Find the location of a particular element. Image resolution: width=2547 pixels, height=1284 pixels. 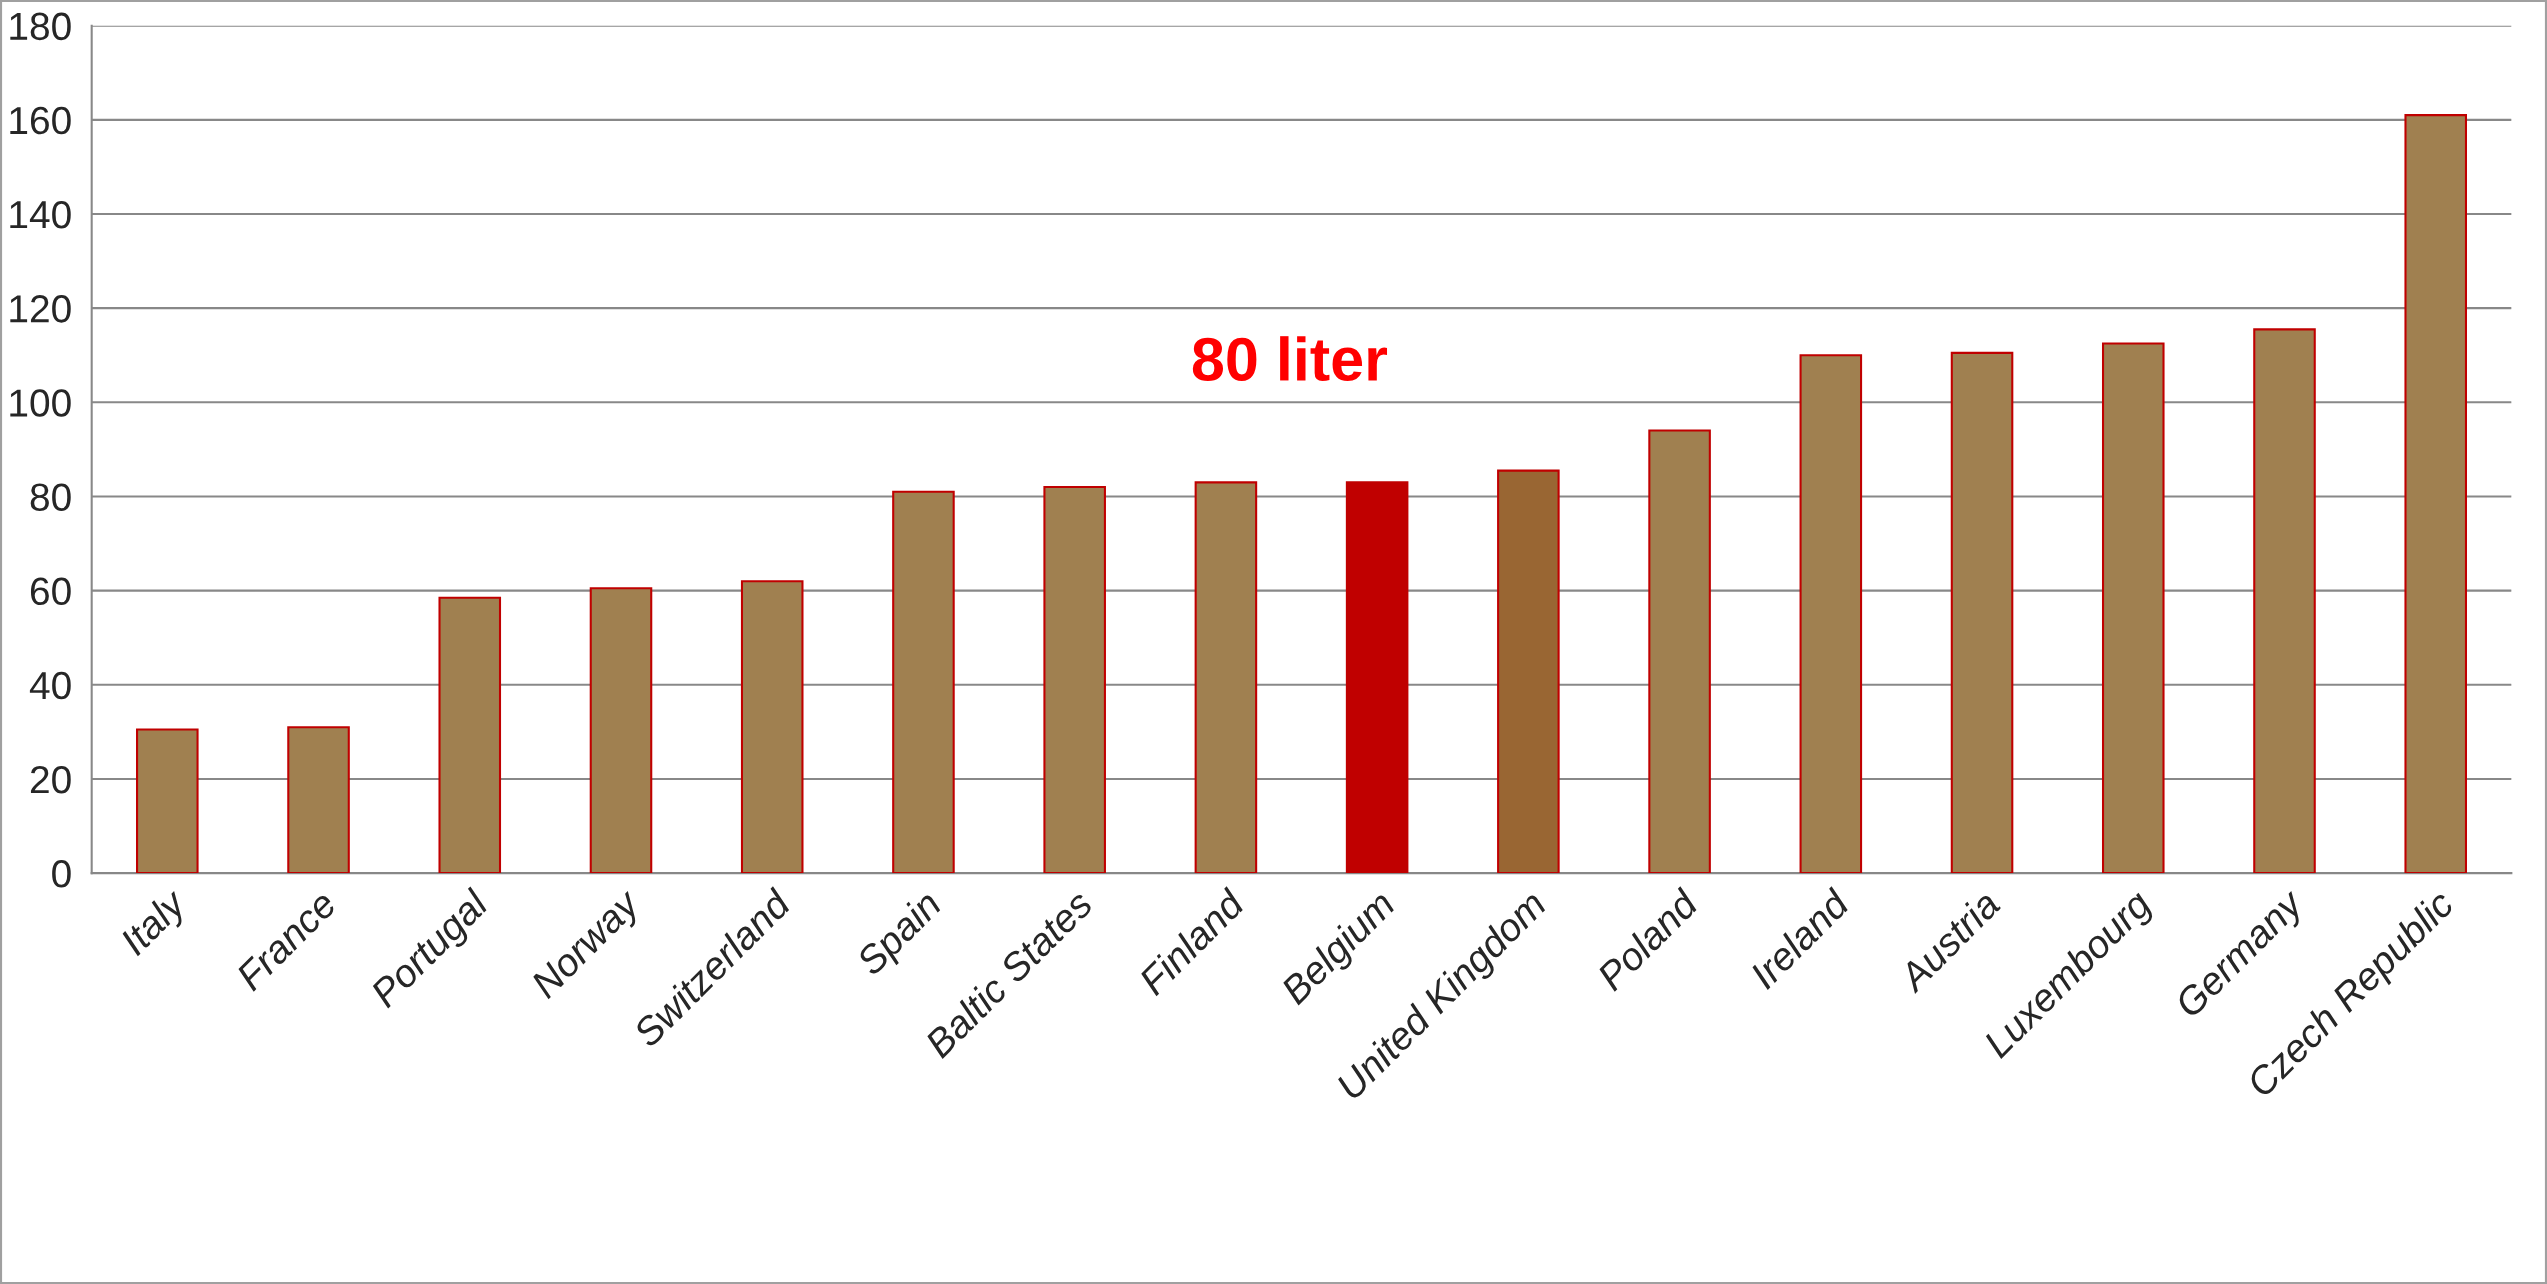

y-tick-label: 60 is located at coordinates (50, 591).